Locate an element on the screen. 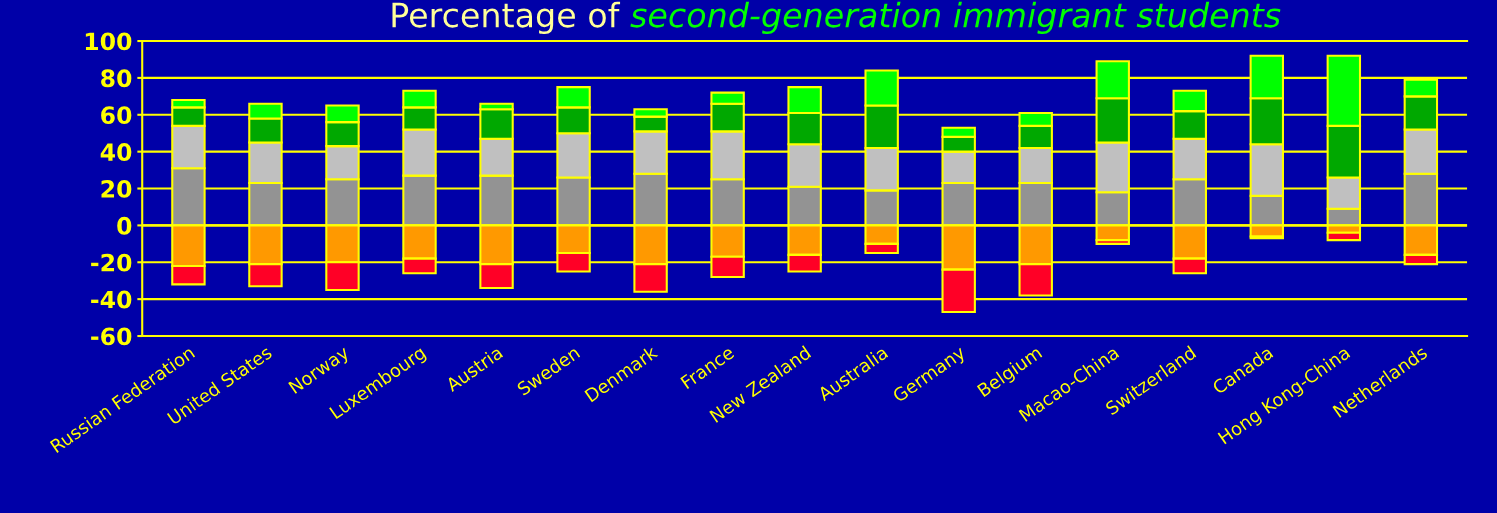 The width and height of the screenshot is (1497, 513). y-tick-label: 40 is located at coordinates (116, 152).